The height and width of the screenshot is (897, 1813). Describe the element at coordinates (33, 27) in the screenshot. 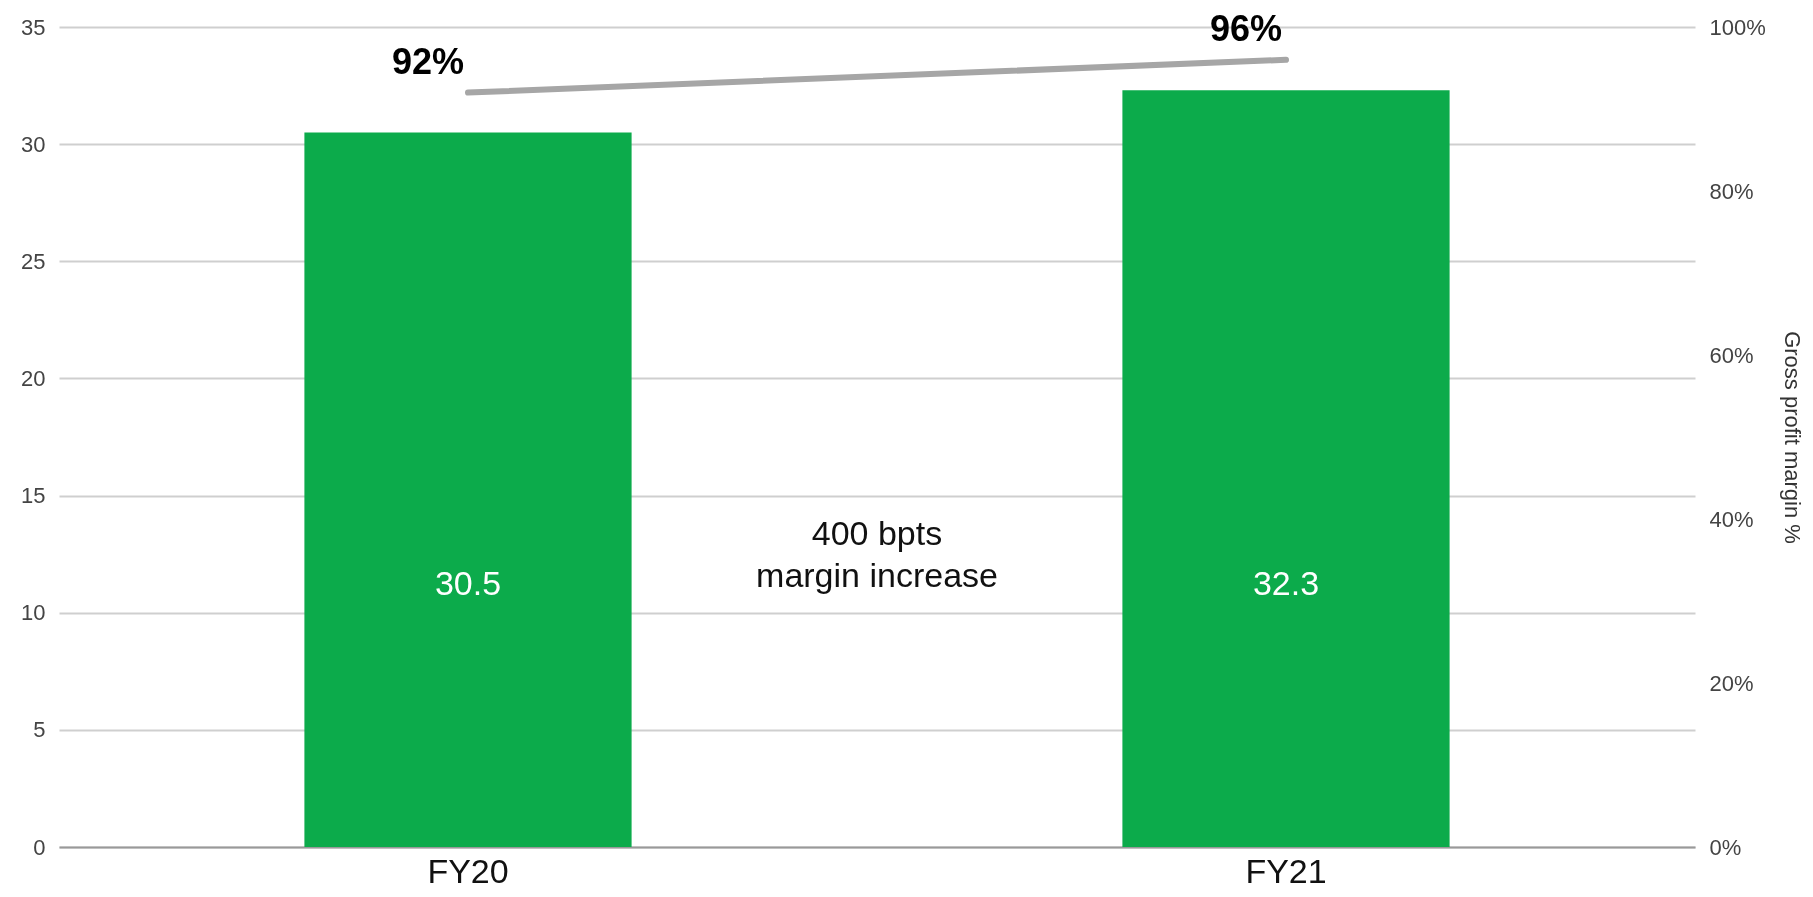

I see `y-tick-label: 35` at that location.